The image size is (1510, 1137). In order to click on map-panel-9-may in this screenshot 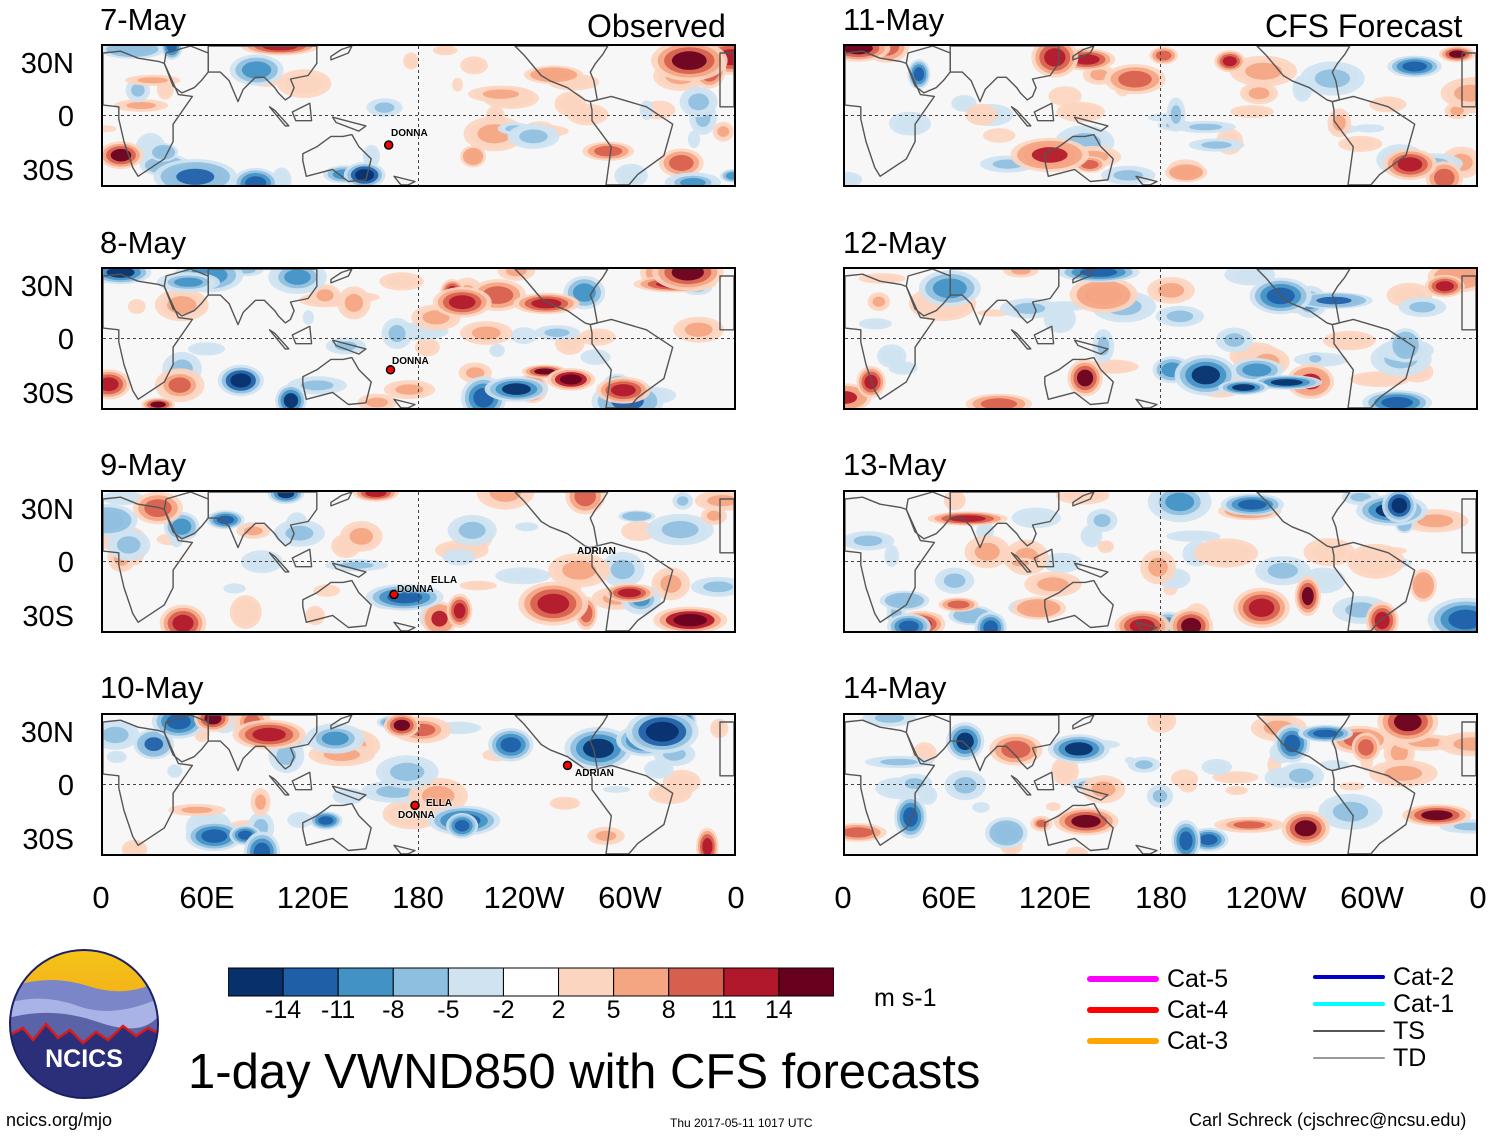, I will do `click(418, 561)`.